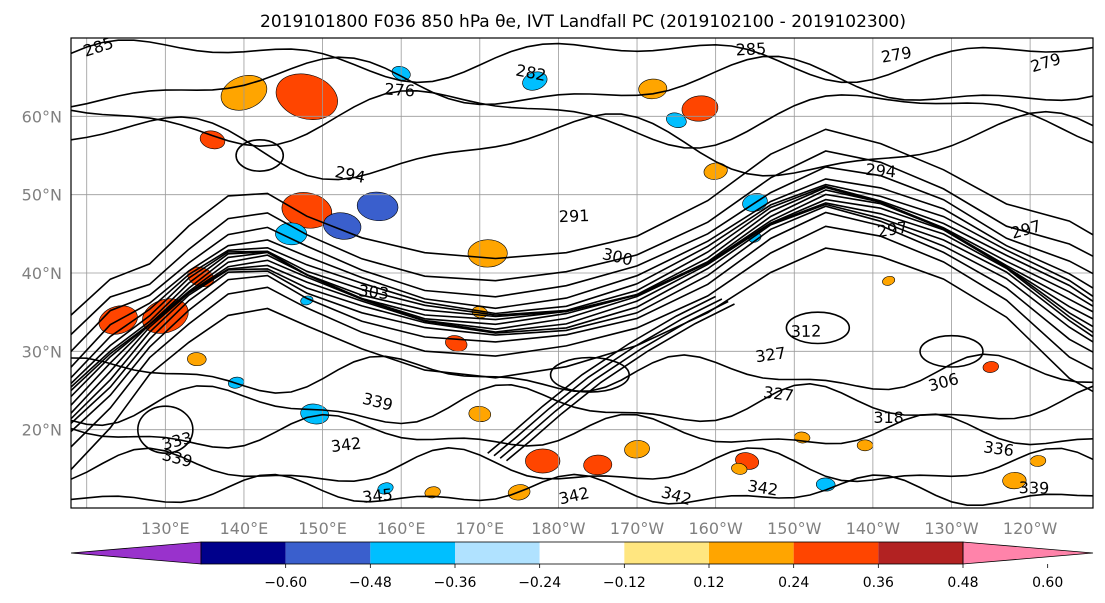 The height and width of the screenshot is (603, 1105). I want to click on longitude-label: 160°W, so click(715, 528).